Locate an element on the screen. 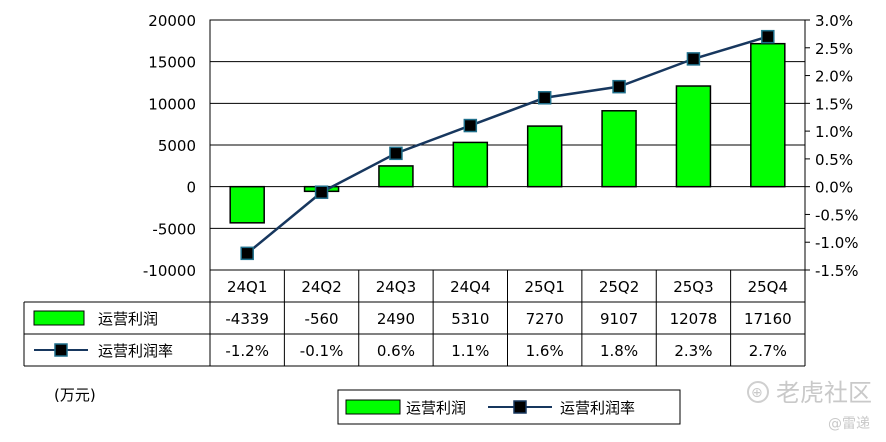 The width and height of the screenshot is (886, 442). left-axis: 20000 15000 10000 5000 0 -5000 -10000 is located at coordinates (169, 146).